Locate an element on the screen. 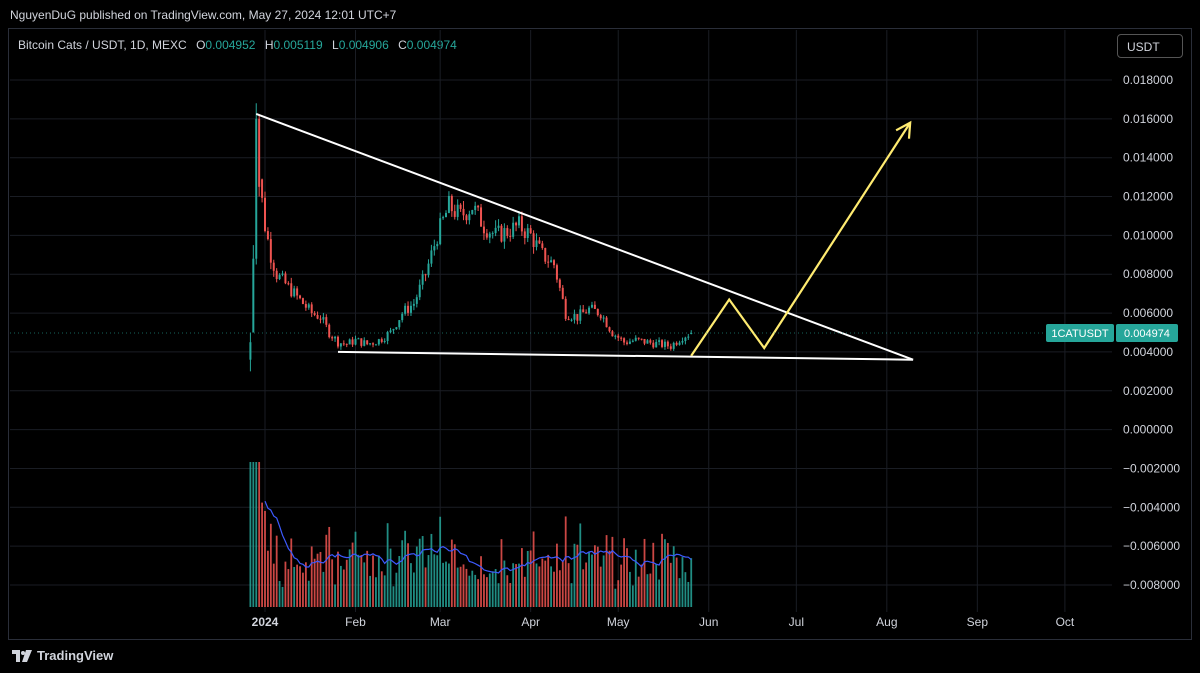 Image resolution: width=1200 pixels, height=673 pixels. ticker-badge-bg is located at coordinates (1080, 333).